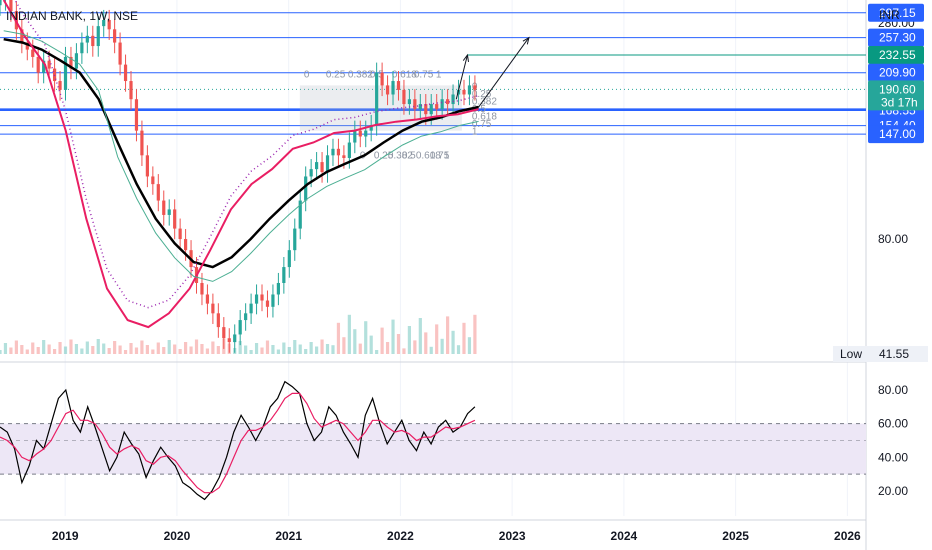  Describe the element at coordinates (624, 536) in the screenshot. I see `time-tick-label: 2024` at that location.